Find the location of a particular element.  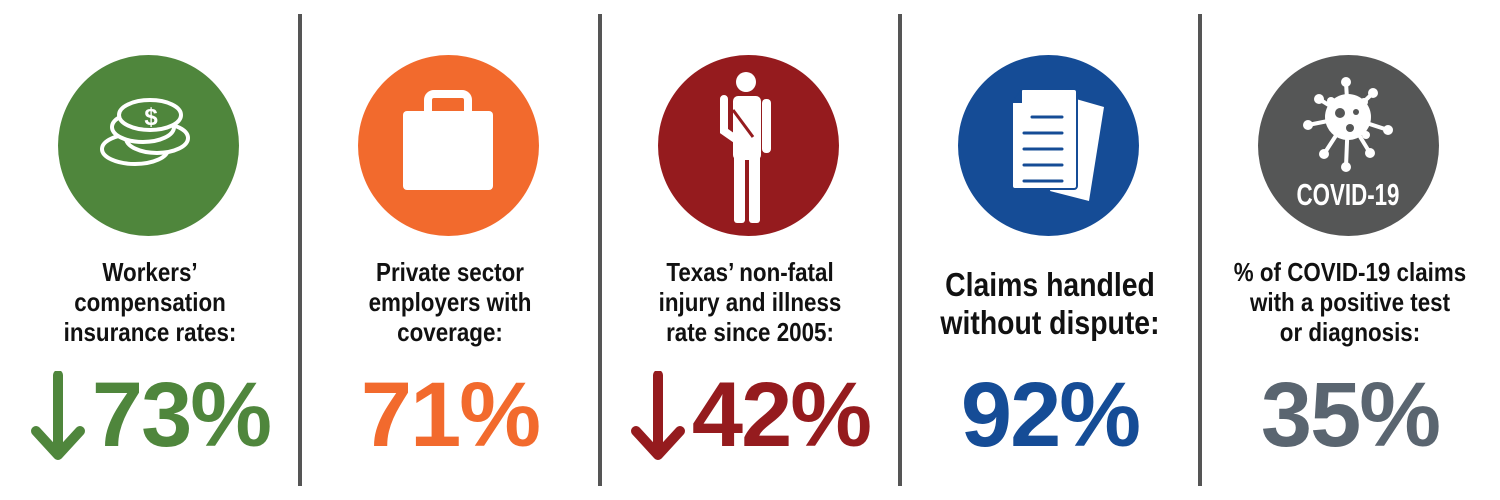

label-line: compensation is located at coordinates (150, 302).